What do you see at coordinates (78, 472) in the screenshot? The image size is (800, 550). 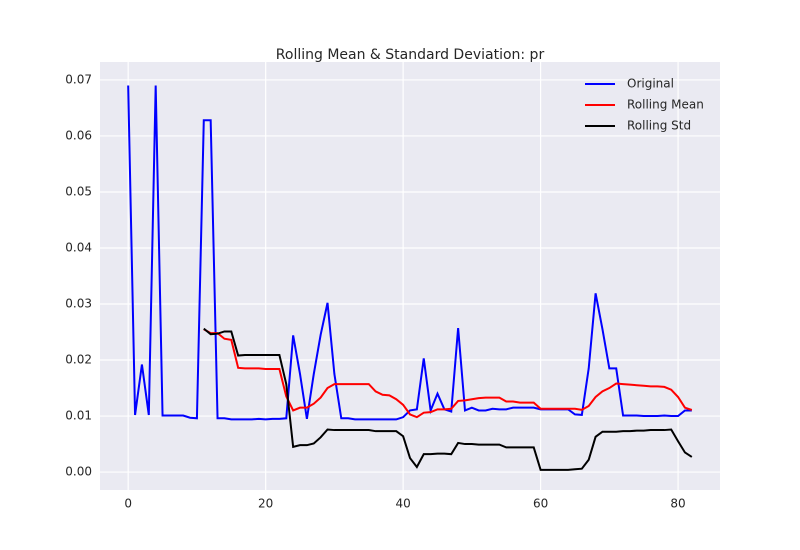 I see `y-tick-label: 0.00` at bounding box center [78, 472].